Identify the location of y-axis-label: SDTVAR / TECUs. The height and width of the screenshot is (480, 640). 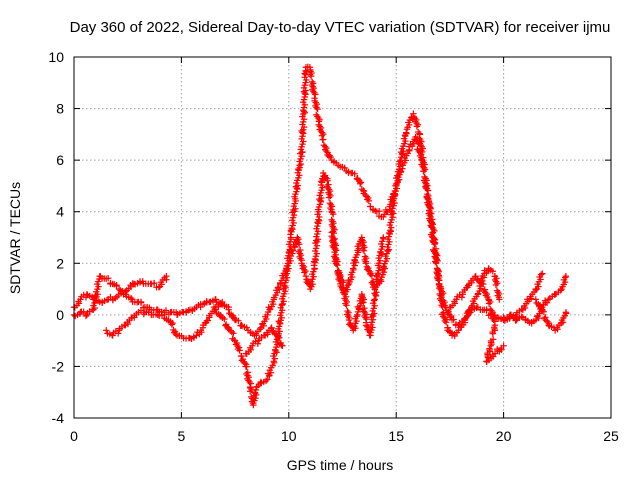
(15, 238).